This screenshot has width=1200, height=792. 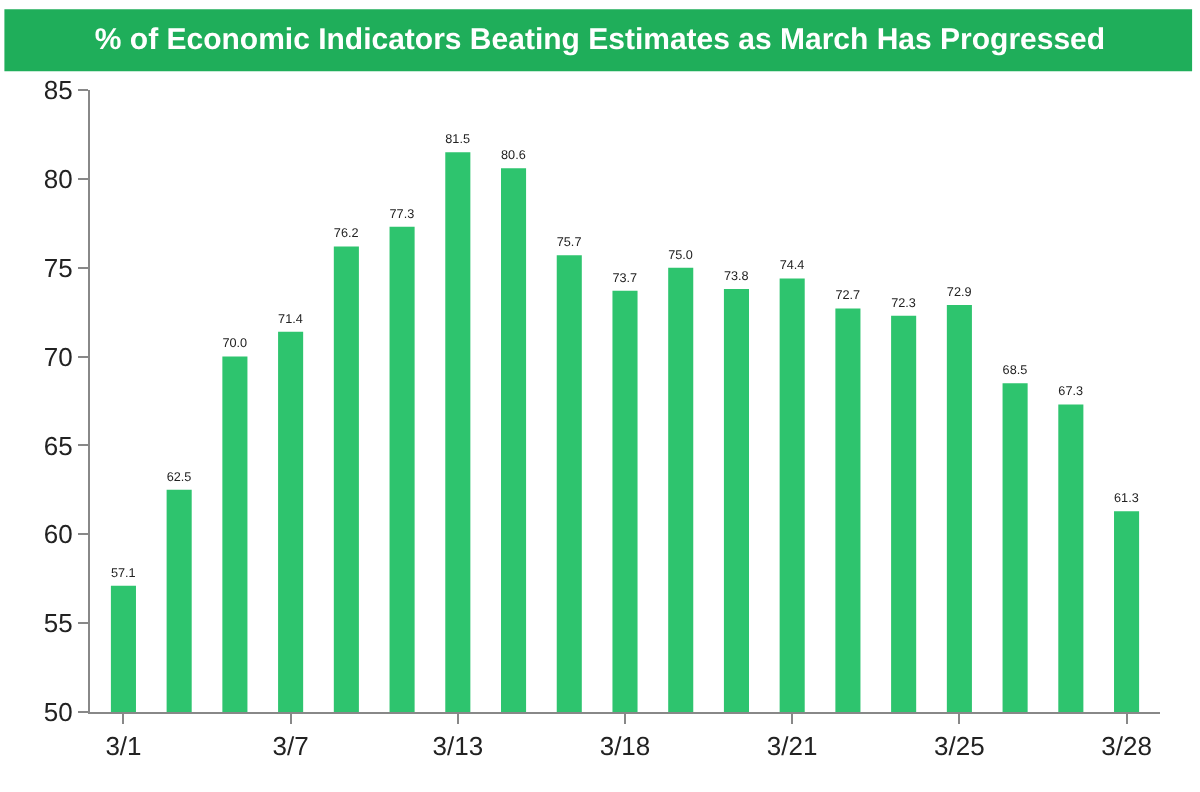 I want to click on x-tick-label: 3/25, so click(x=959, y=746).